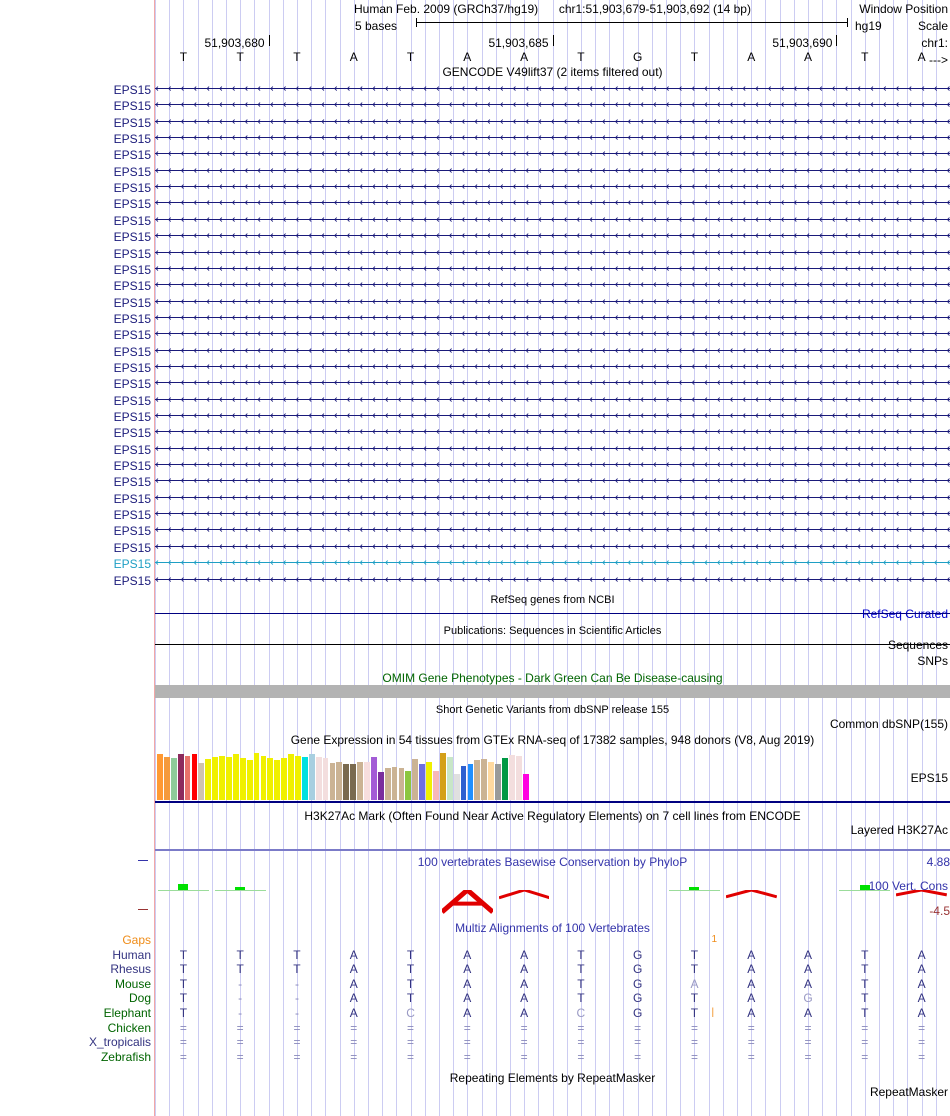  What do you see at coordinates (929, 778) in the screenshot?
I see `gtex-label: EPS15` at bounding box center [929, 778].